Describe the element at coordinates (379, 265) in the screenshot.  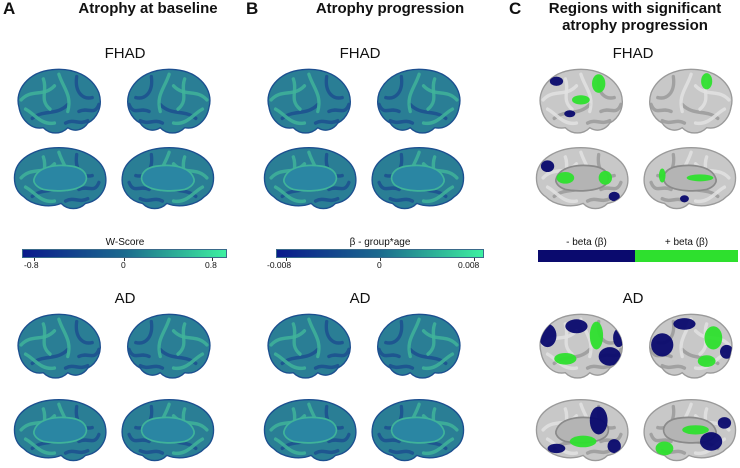
I see `colorbar-b-mid: 0` at that location.